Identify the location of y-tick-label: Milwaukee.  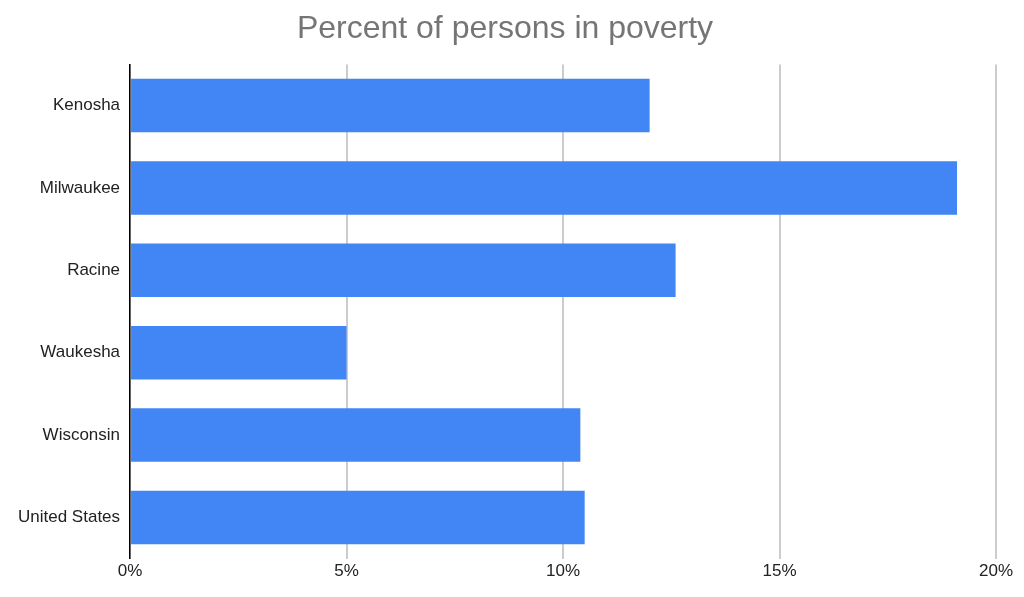
(80, 187).